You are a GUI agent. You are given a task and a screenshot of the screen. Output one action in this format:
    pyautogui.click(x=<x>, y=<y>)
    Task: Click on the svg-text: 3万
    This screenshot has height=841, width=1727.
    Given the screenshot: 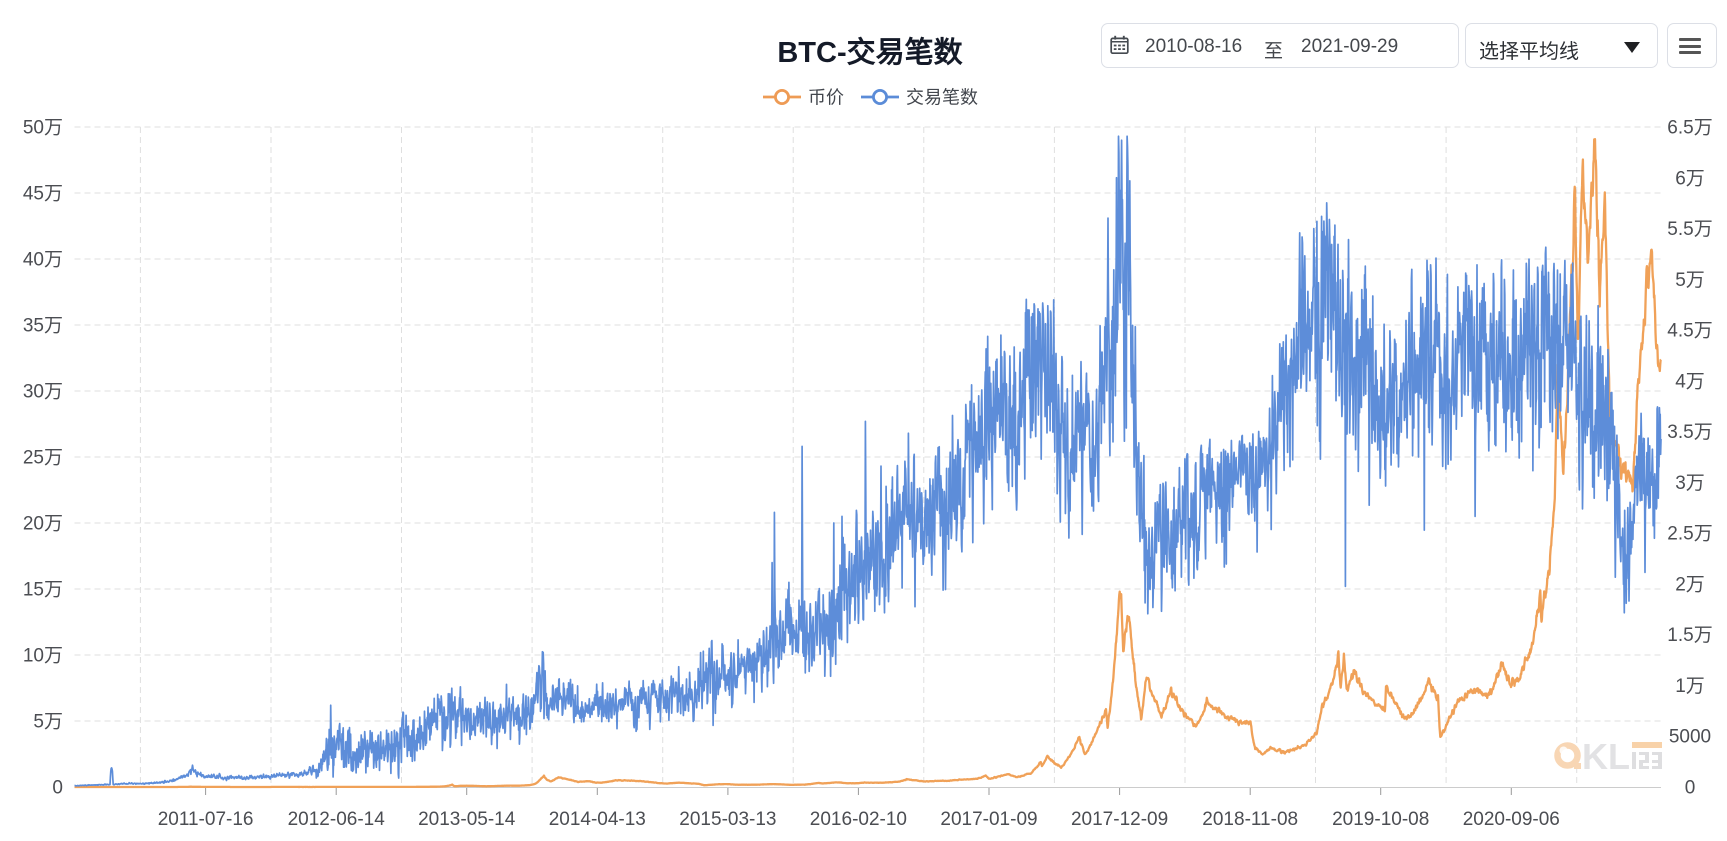 What is the action you would take?
    pyautogui.click(x=1690, y=483)
    